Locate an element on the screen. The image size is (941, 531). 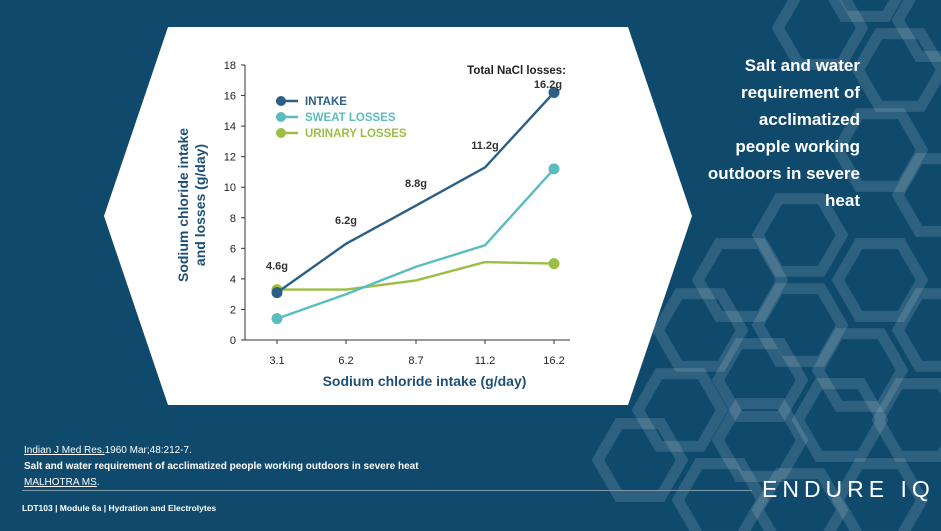
x-tick-label: 11.2 is located at coordinates (485, 361).